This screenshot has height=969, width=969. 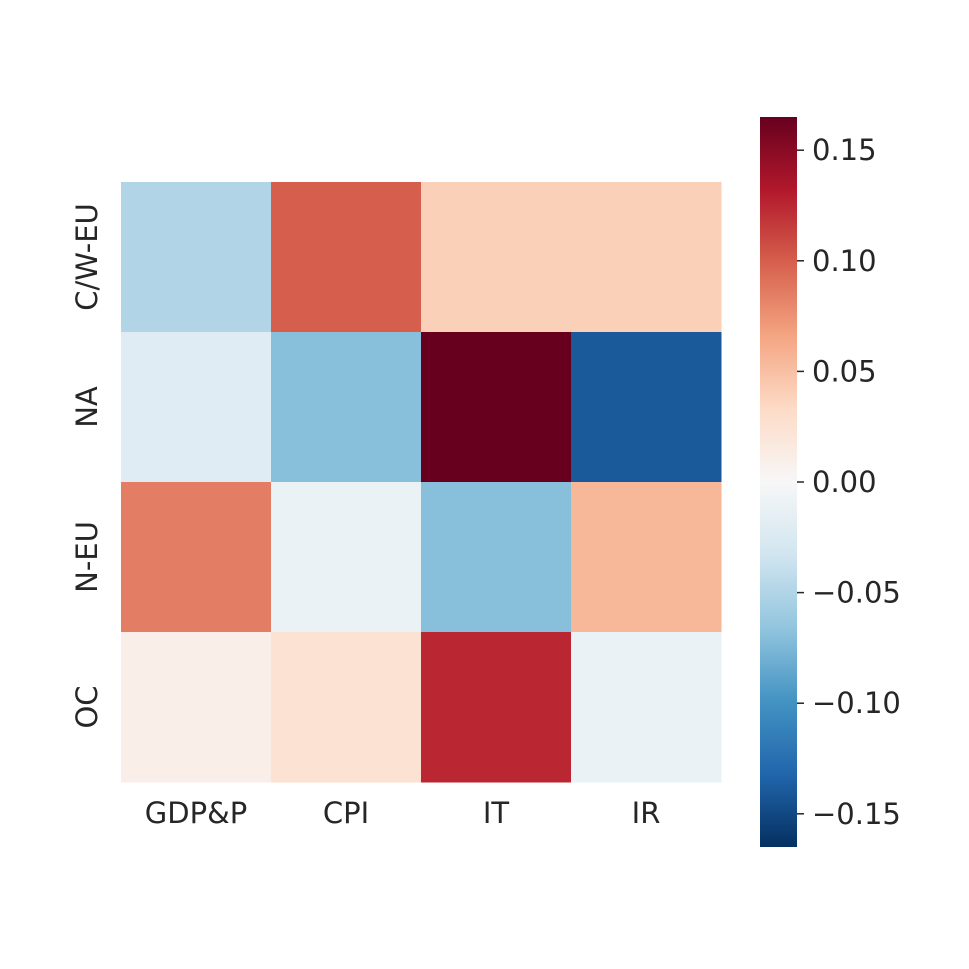 I want to click on heatmap-cell-N-EU-IR, so click(x=646, y=557).